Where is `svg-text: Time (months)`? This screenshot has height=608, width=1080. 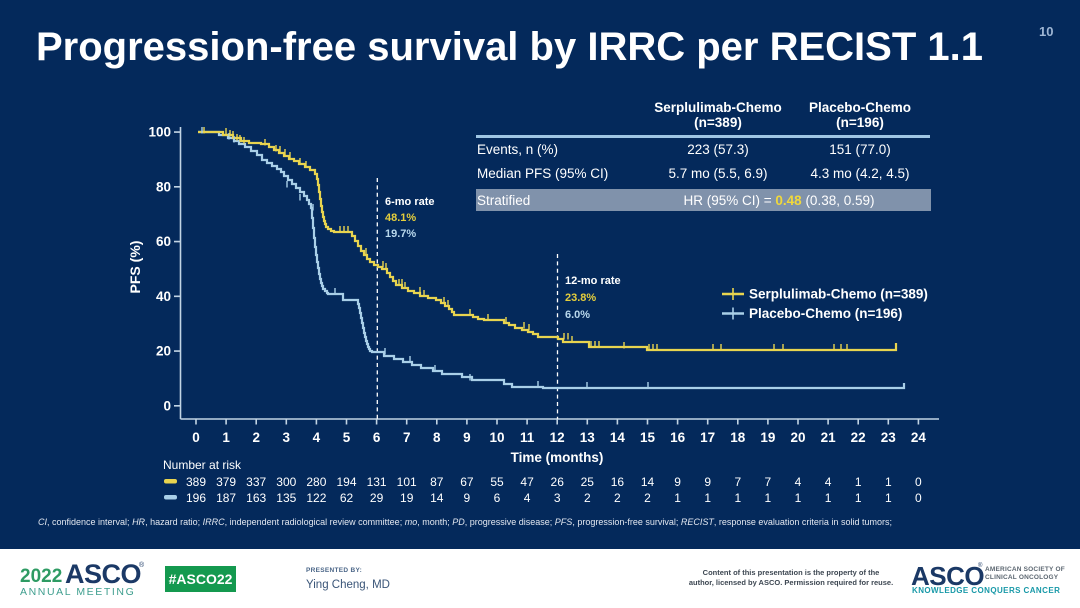
svg-text: Time (months) is located at coordinates (557, 457).